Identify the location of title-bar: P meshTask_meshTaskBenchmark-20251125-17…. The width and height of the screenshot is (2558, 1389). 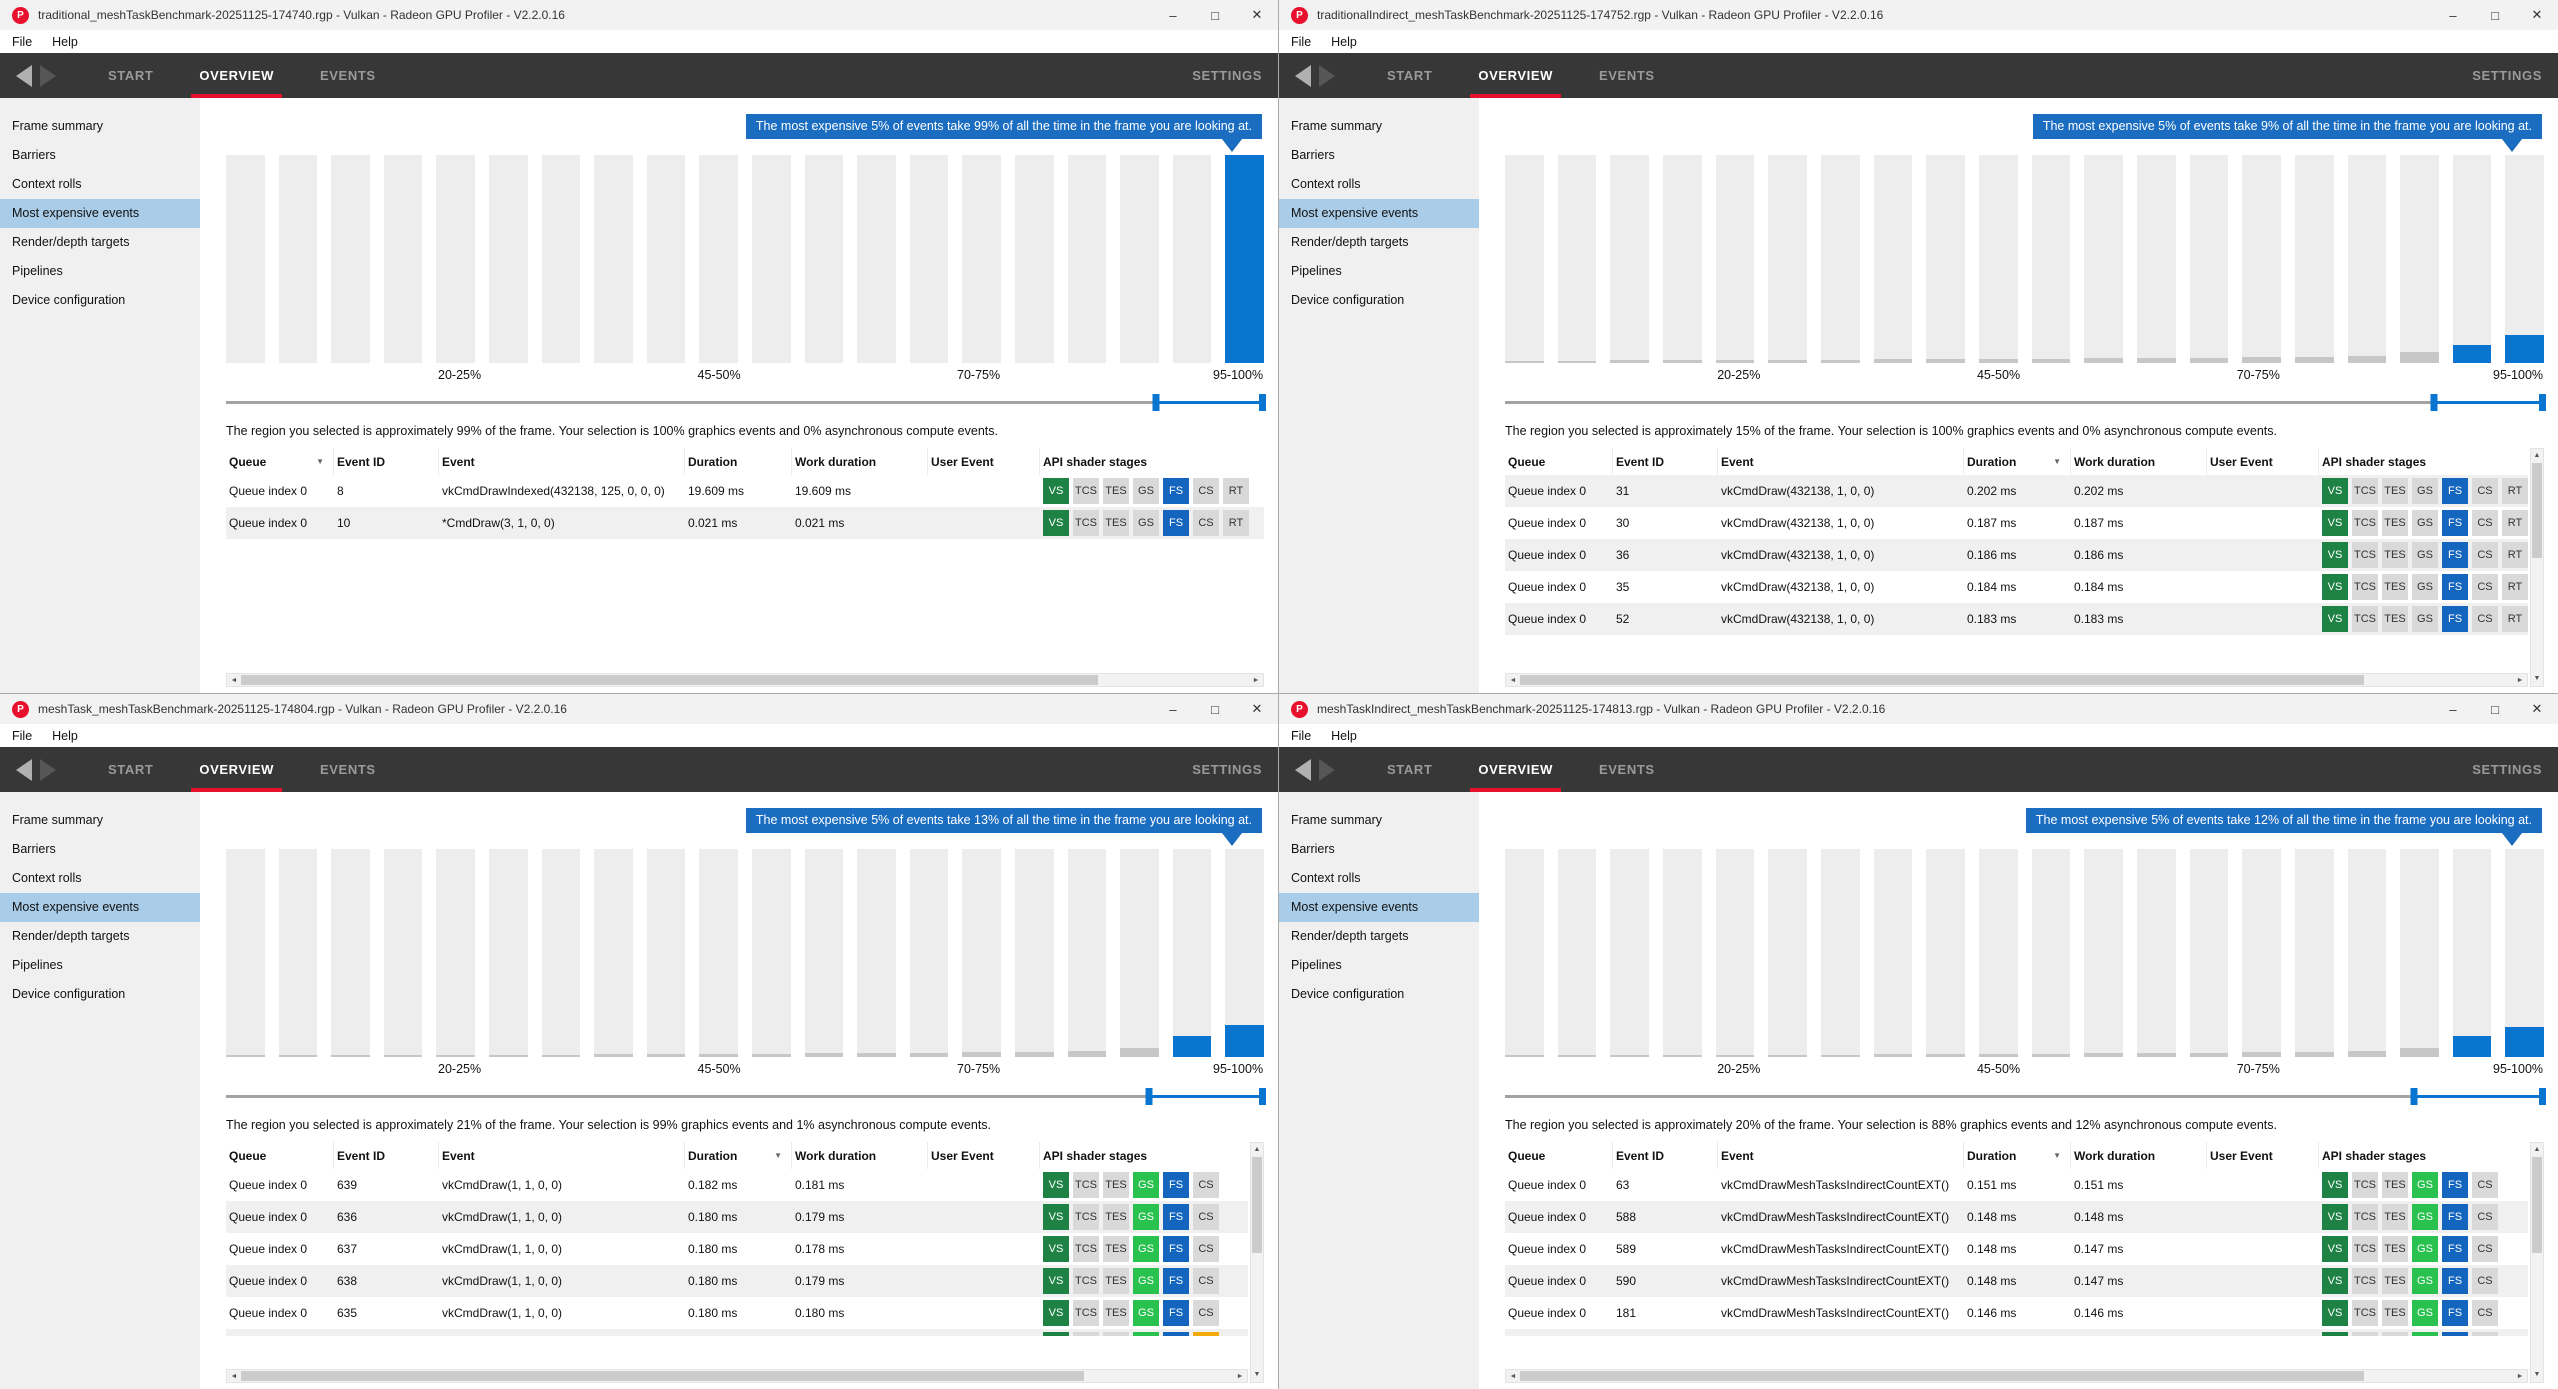
(639, 709).